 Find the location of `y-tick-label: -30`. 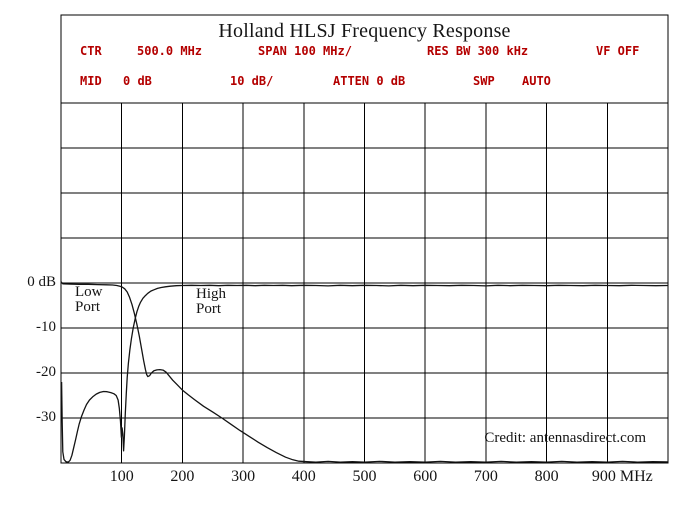

y-tick-label: -30 is located at coordinates (46, 417).